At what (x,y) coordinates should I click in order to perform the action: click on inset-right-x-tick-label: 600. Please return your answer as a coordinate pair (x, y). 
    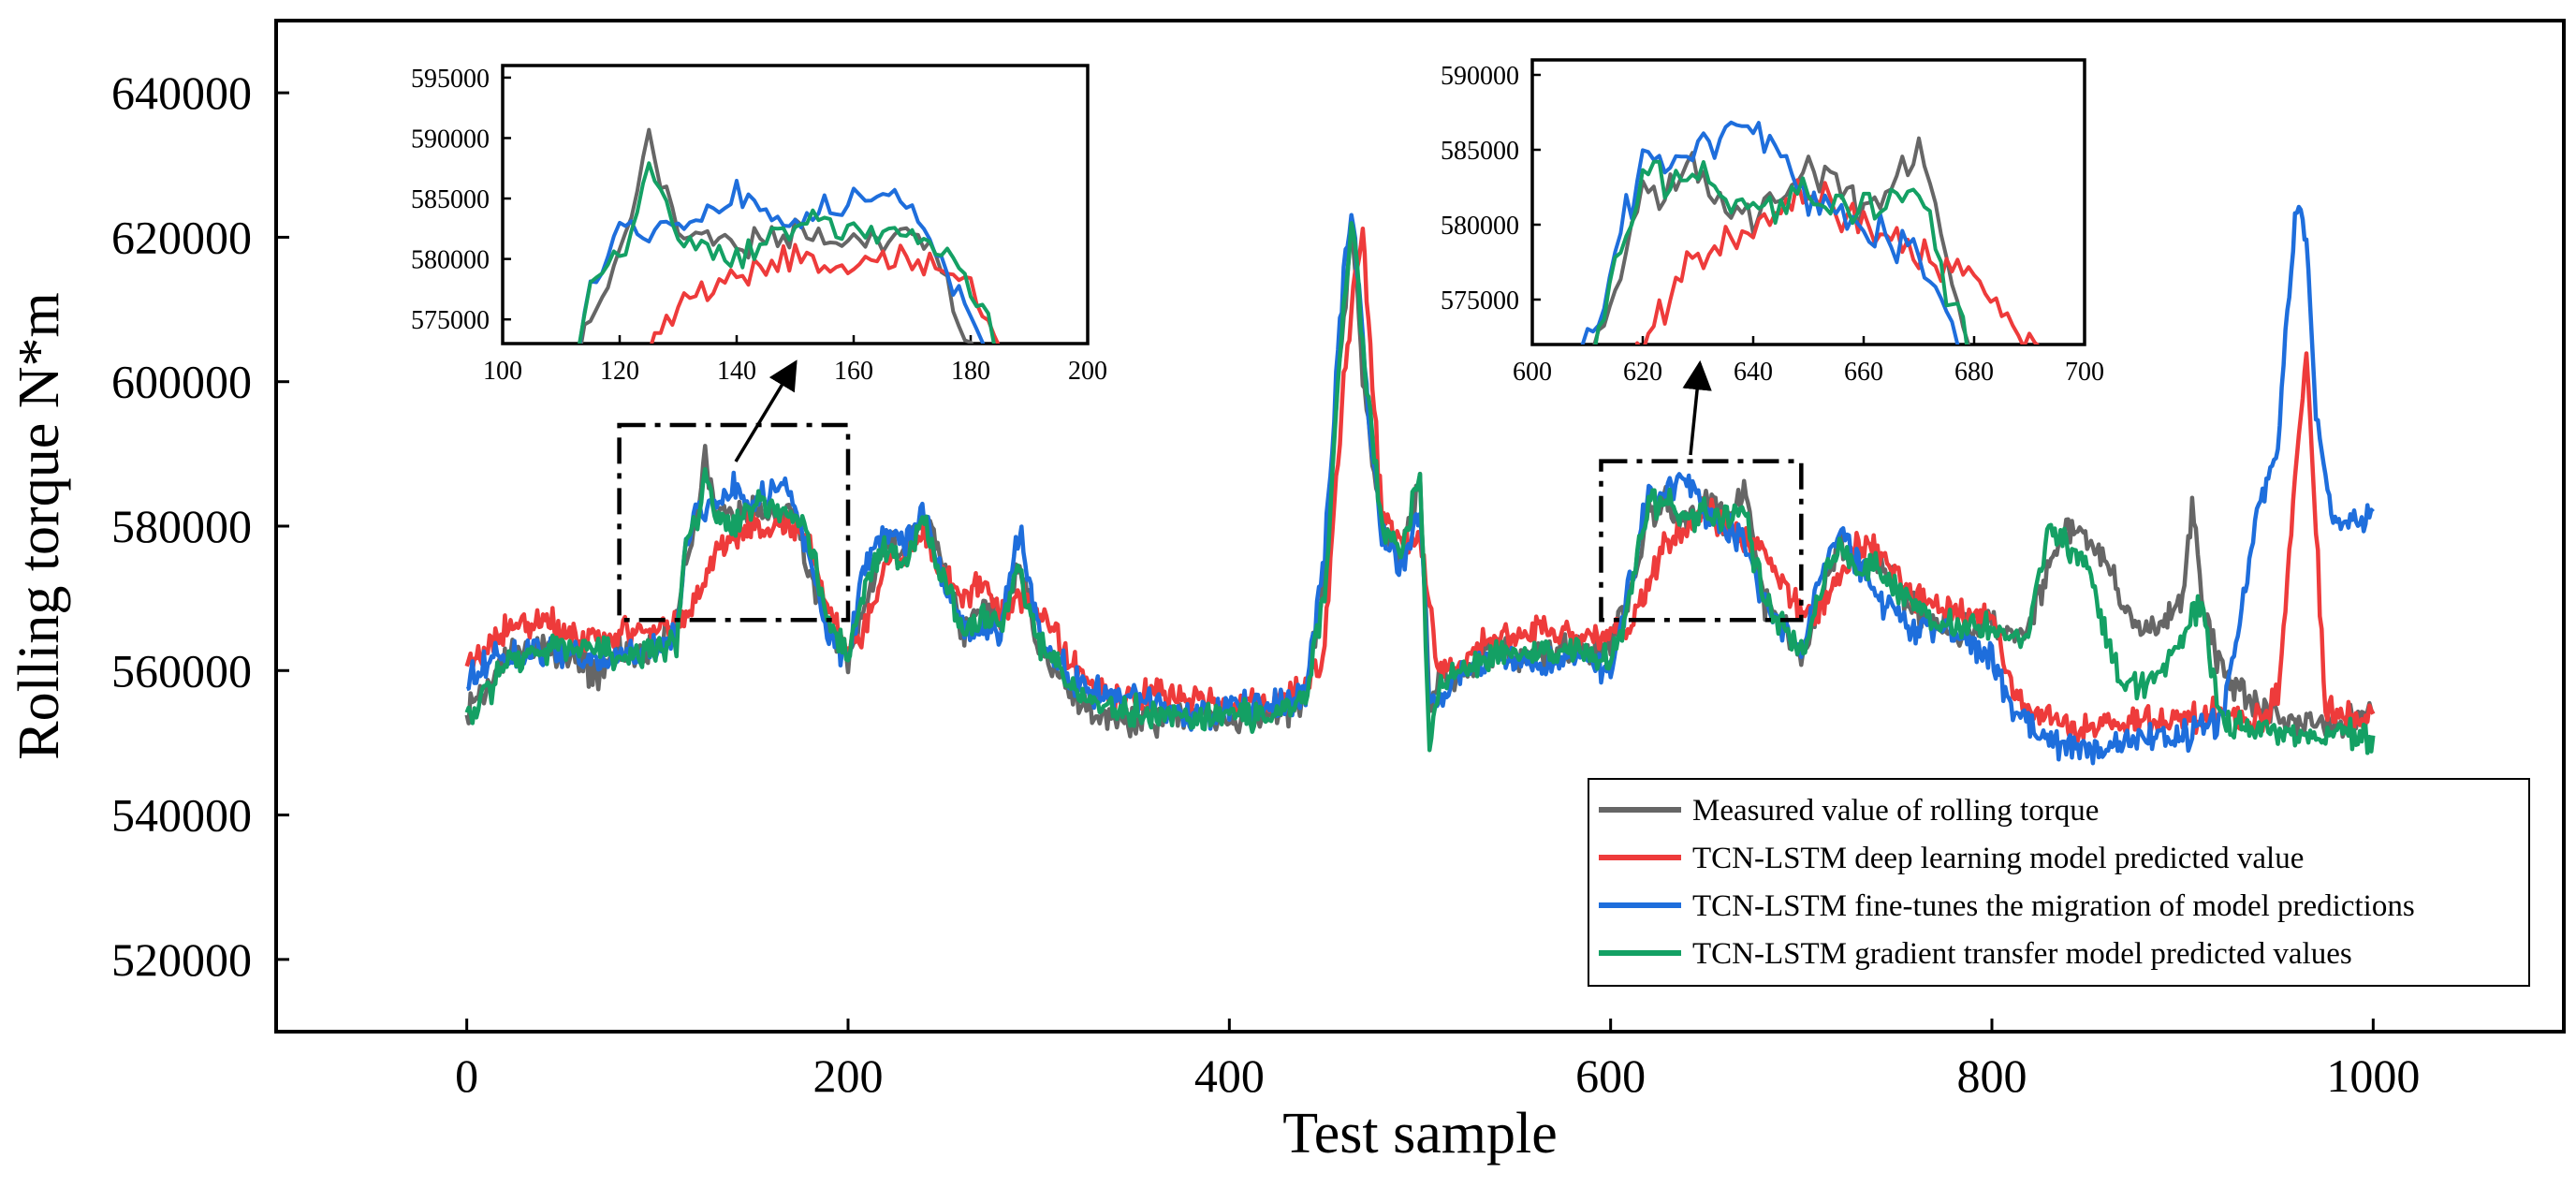
    Looking at the image, I should click on (1532, 372).